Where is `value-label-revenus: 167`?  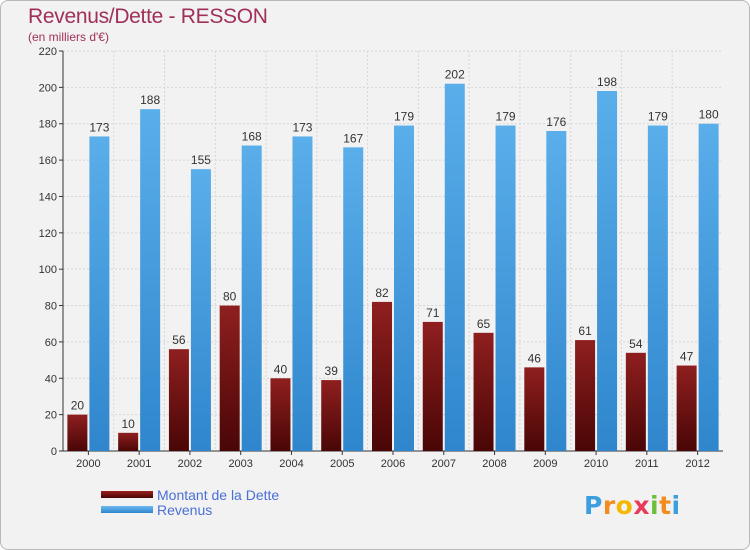
value-label-revenus: 167 is located at coordinates (353, 138).